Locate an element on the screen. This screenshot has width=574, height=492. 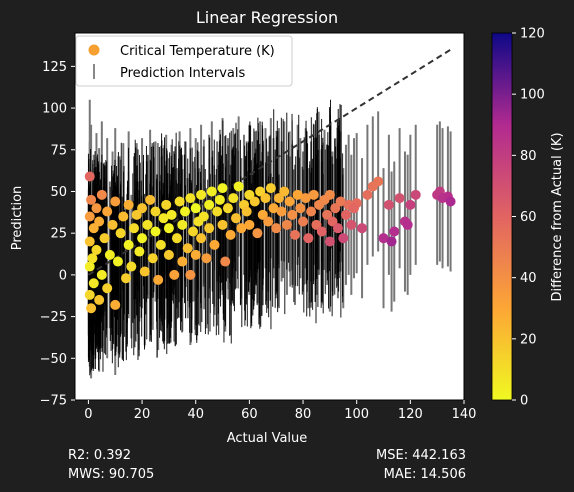
y-axis: −75 −50 −25 0 25 50 75 100 125 is located at coordinates (57, 234).